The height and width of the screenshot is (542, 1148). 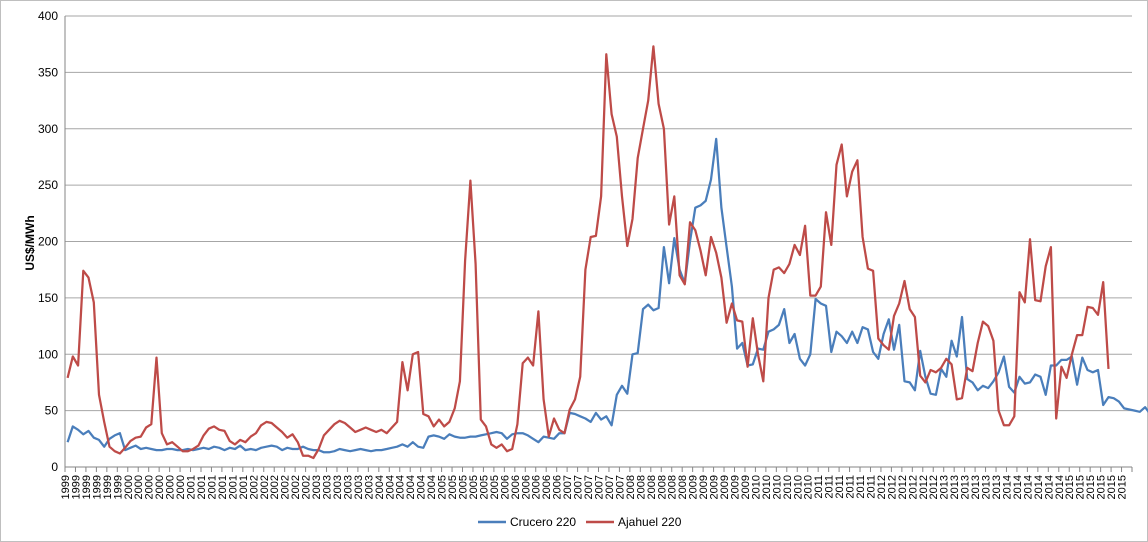 I want to click on y-tick-label: 50, so click(x=52, y=411).